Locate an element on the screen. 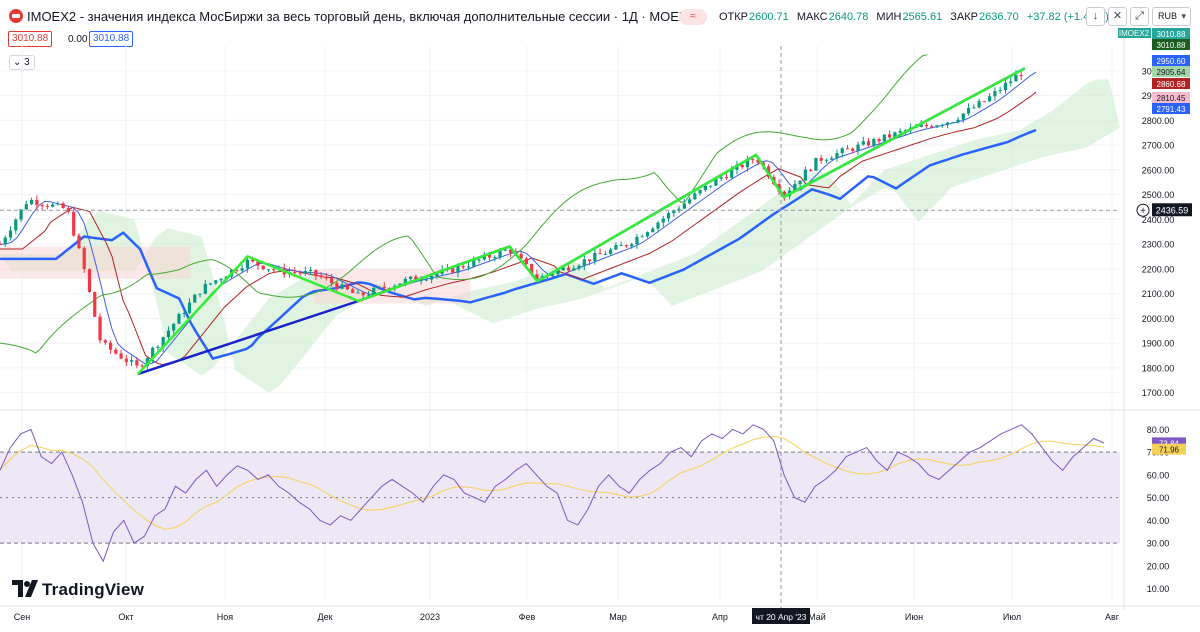 This screenshot has width=1200, height=632. symbol-tag: IMOEX2 is located at coordinates (1134, 33).